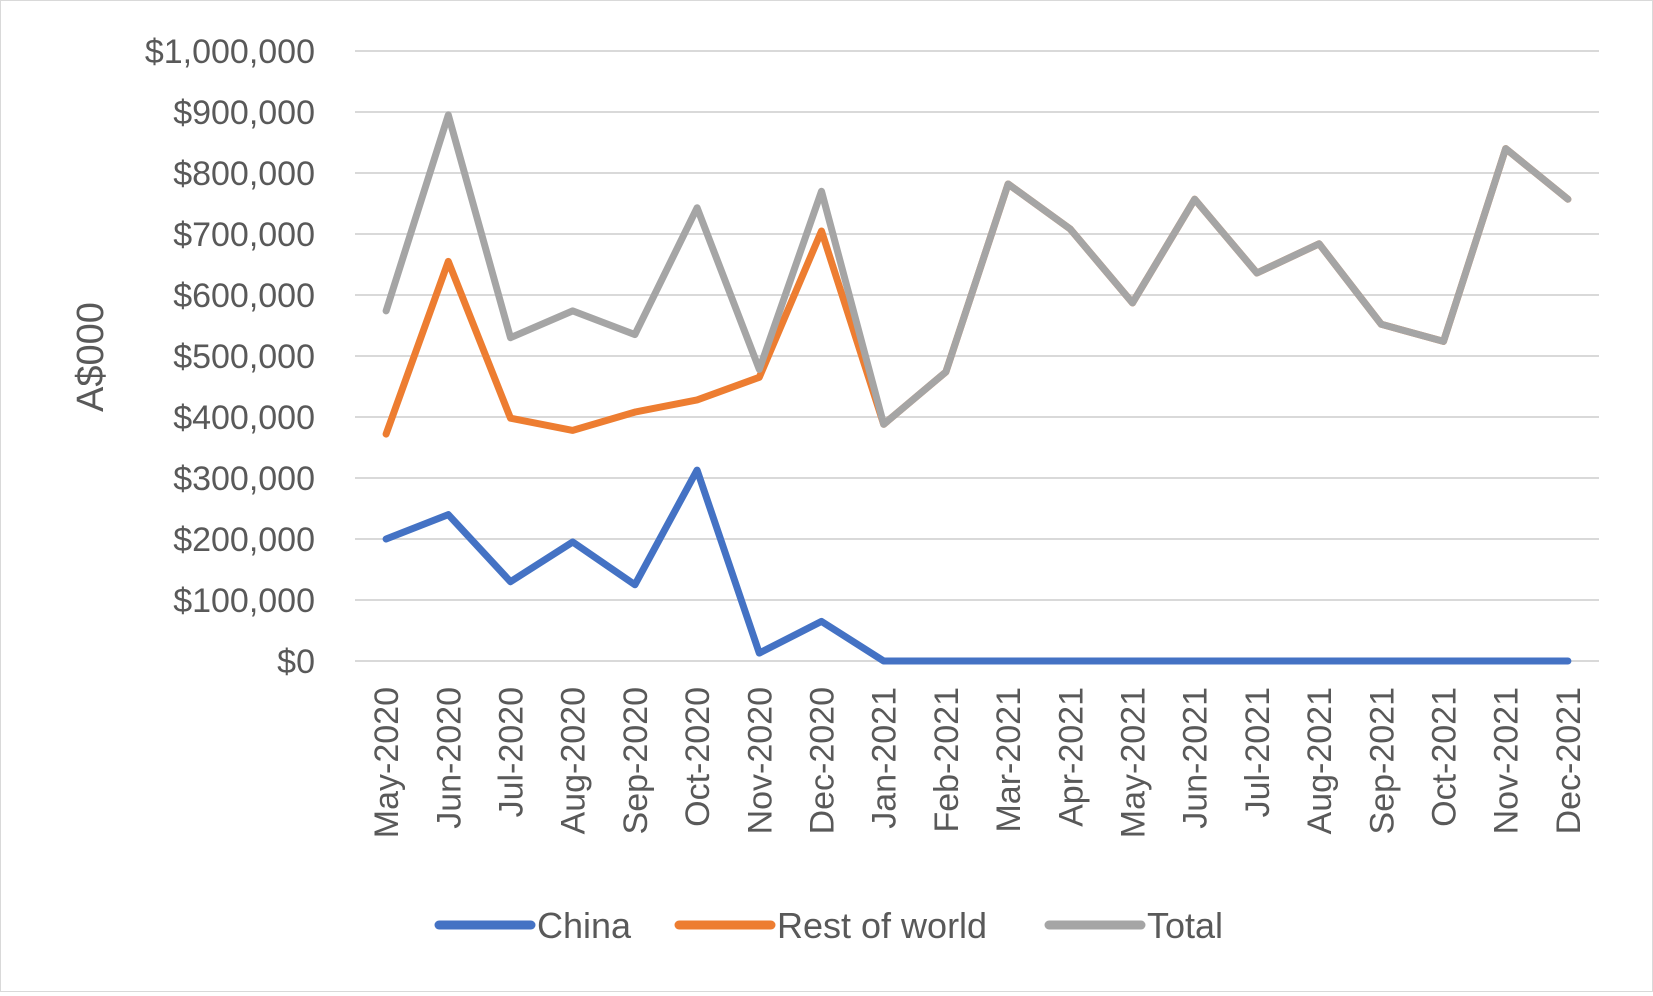 This screenshot has width=1653, height=996. I want to click on x-tick-label: Dec-2020, so click(823, 760).